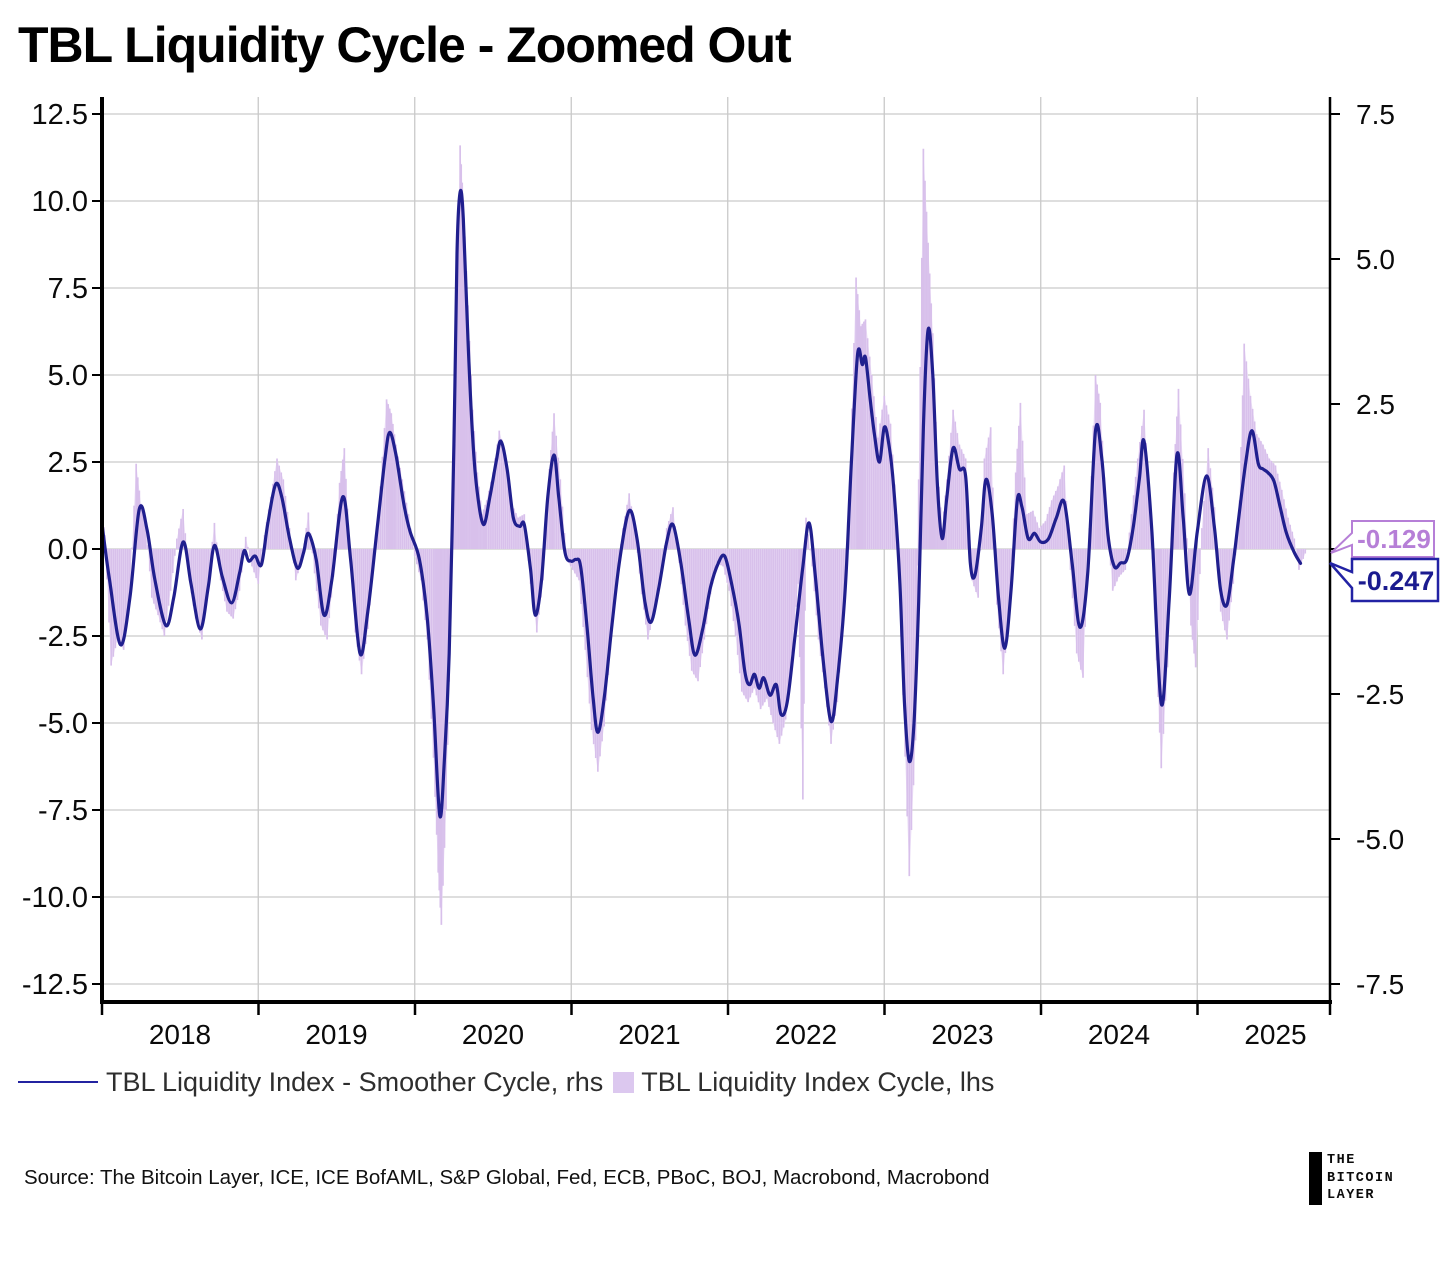 The height and width of the screenshot is (1262, 1456). I want to click on y-left-tick-label: 7.5, so click(68, 289).